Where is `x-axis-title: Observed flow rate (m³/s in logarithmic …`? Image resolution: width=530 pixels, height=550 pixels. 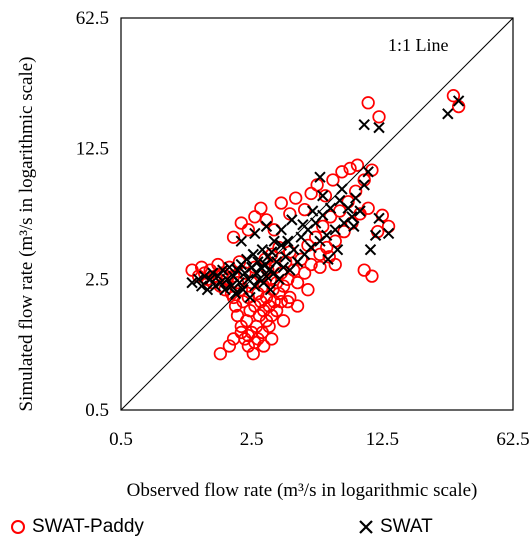 x-axis-title: Observed flow rate (m³/s in logarithmic … is located at coordinates (302, 490).